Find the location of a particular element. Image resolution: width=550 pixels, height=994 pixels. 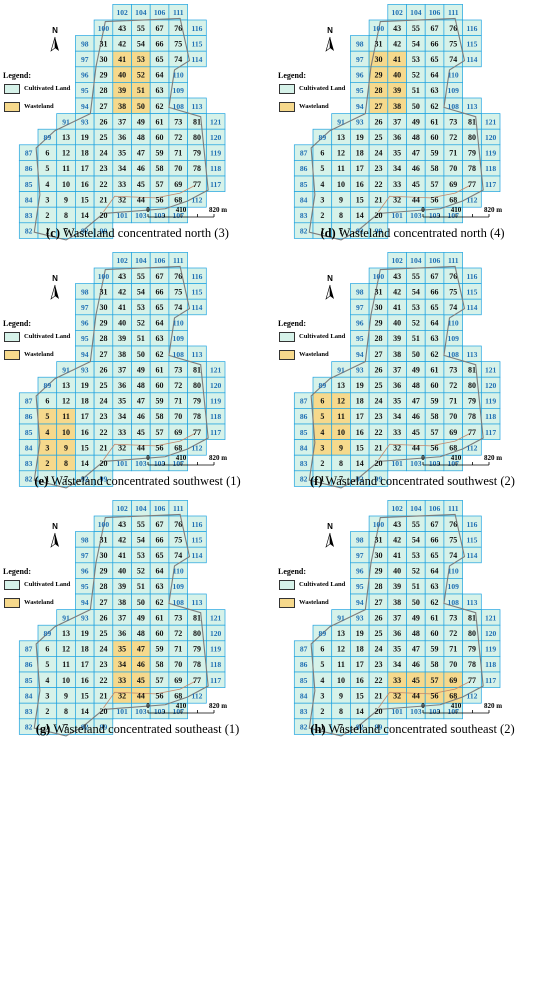

cell-label: 36 is located at coordinates (397, 137).